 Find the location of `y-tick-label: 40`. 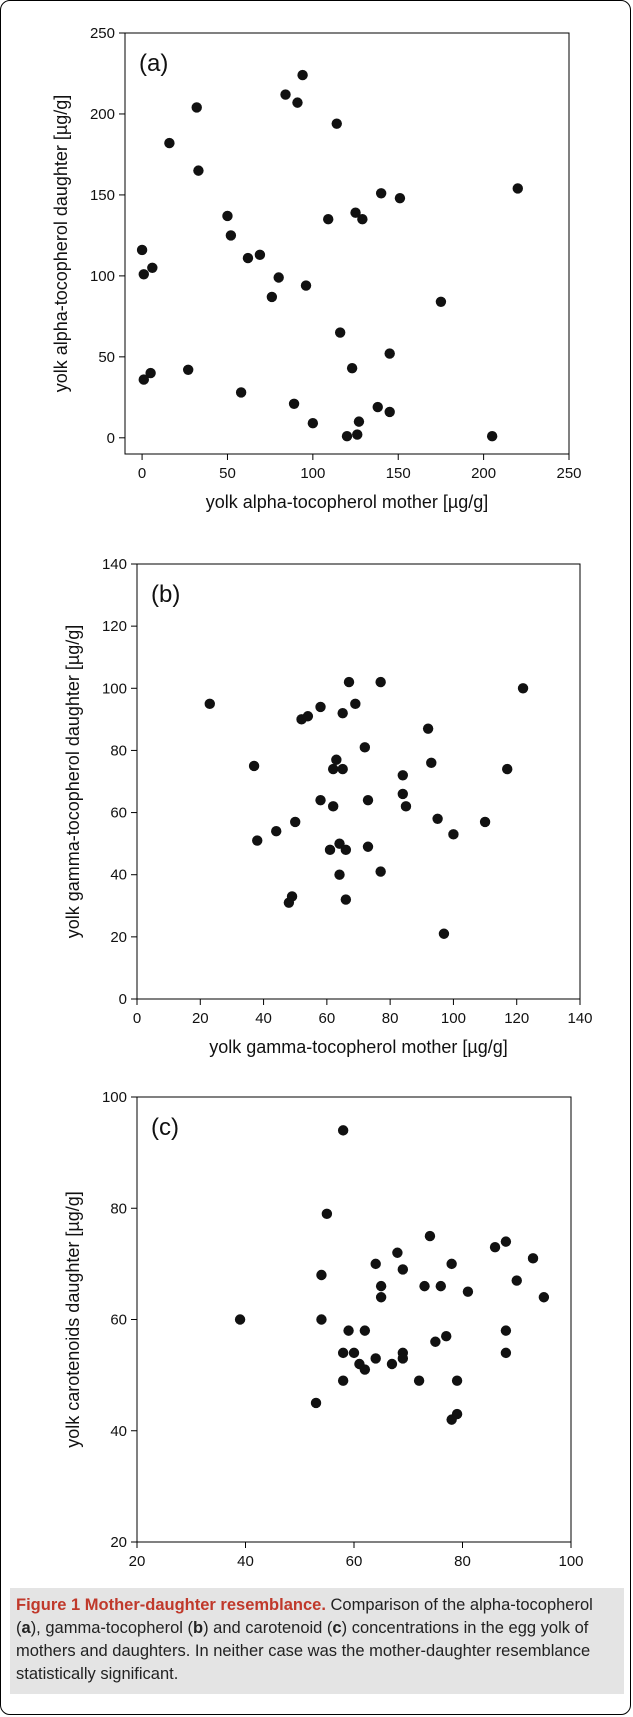

y-tick-label: 40 is located at coordinates (118, 1431).